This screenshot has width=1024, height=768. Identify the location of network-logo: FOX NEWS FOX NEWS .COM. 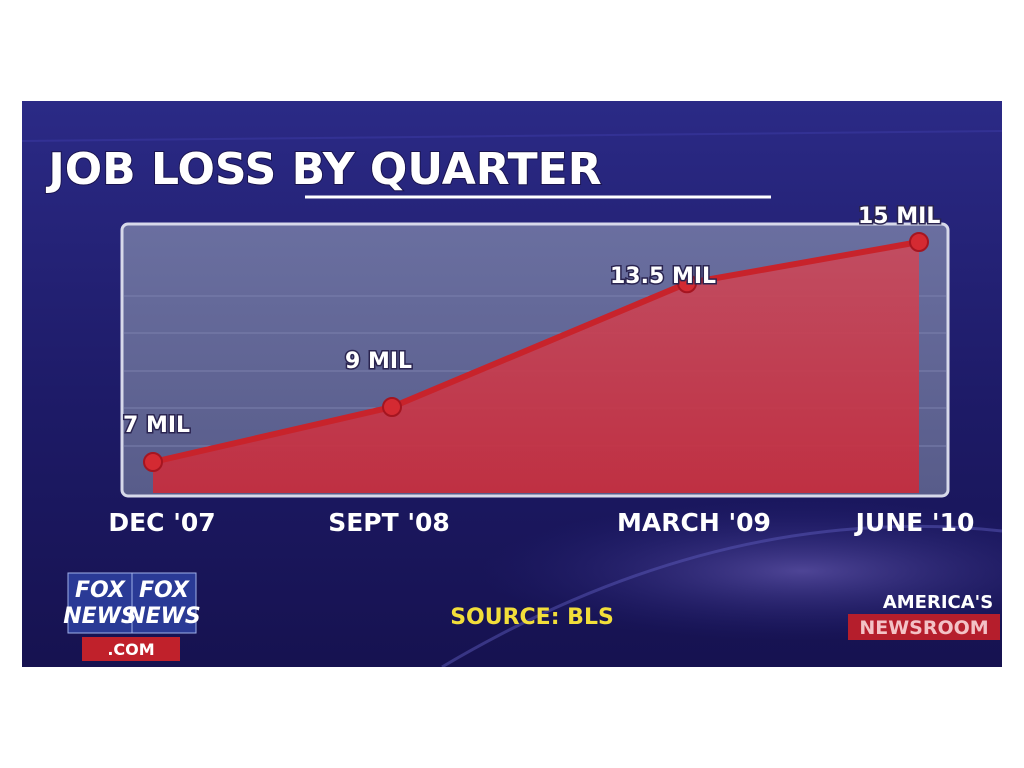
(132, 616).